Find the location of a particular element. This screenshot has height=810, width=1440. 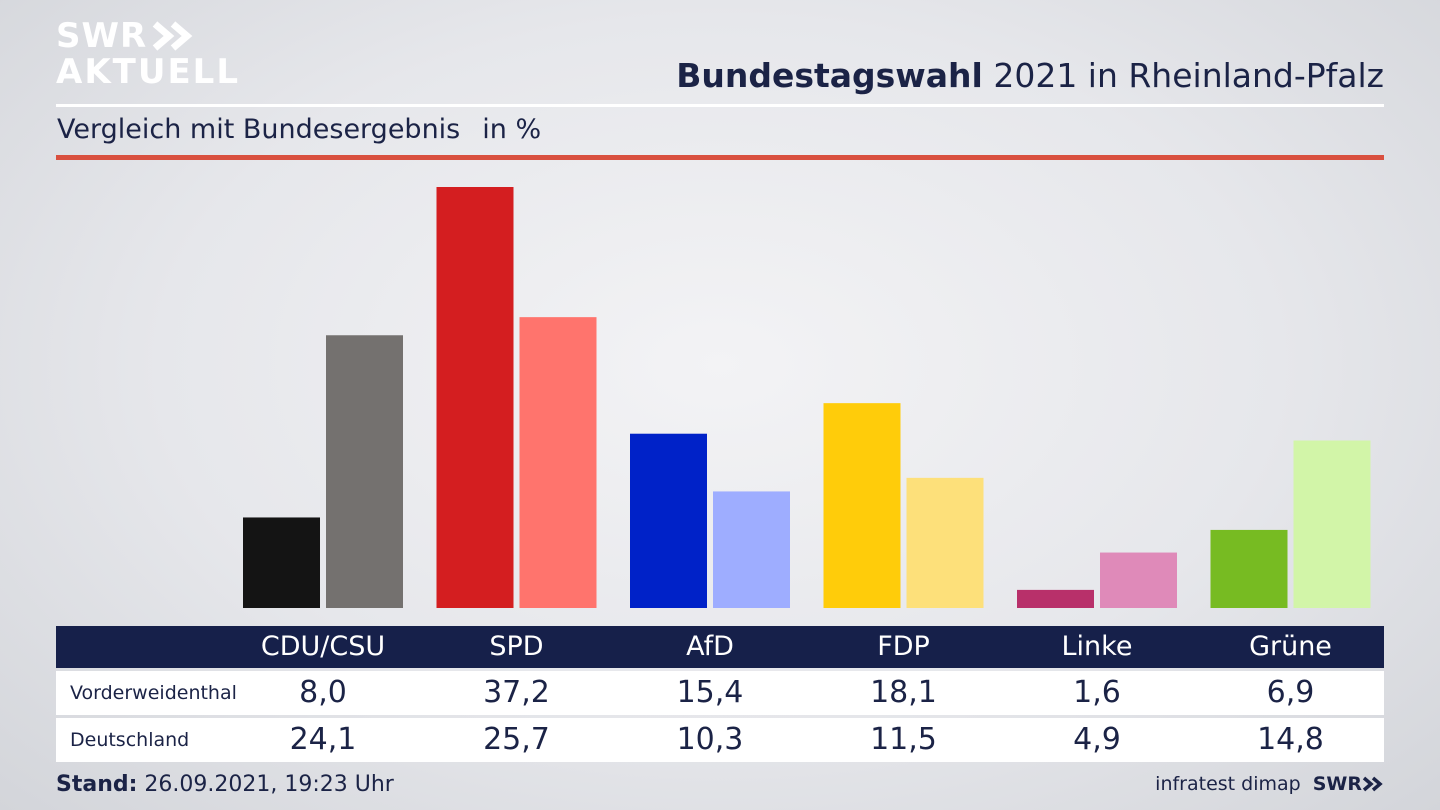

title-rest: 2021 in Rheinland-Pfalz is located at coordinates (1183, 75).